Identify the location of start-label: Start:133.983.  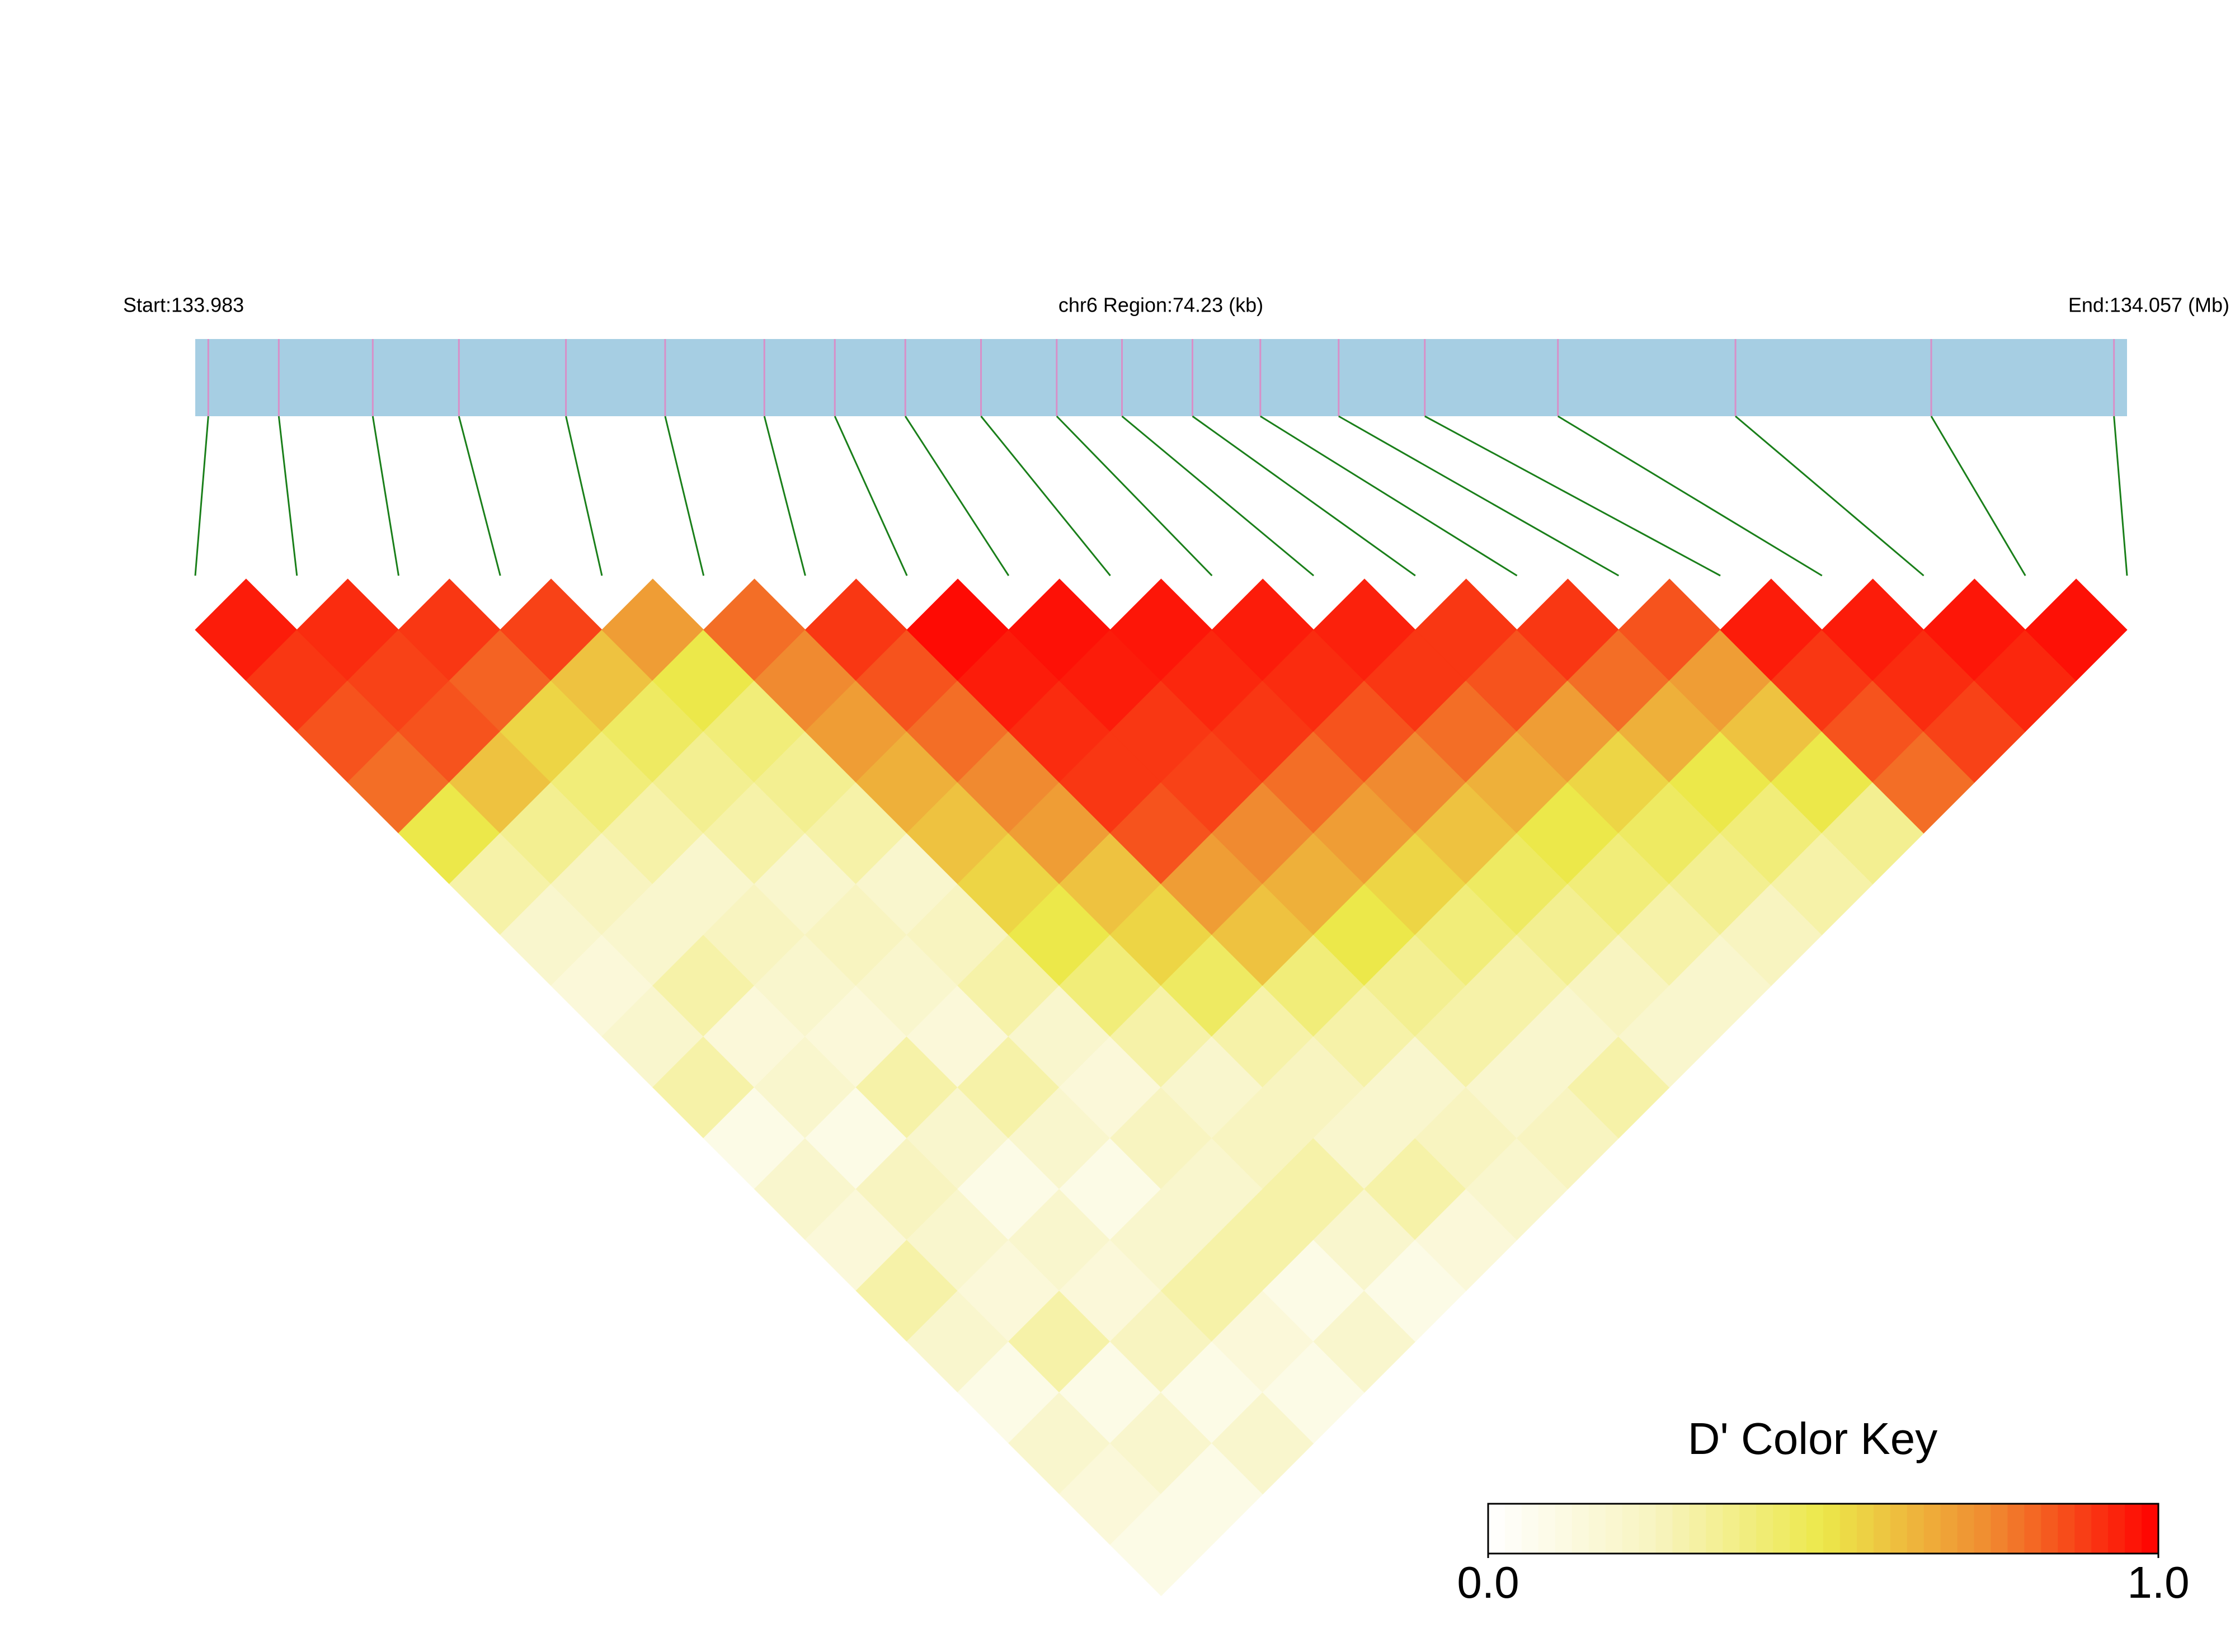
(183, 306).